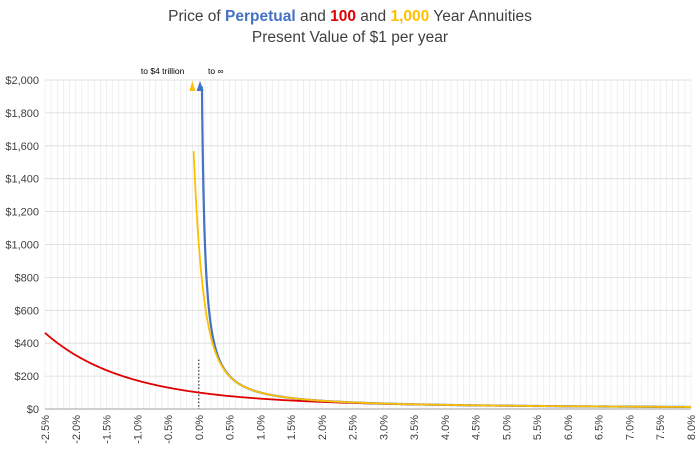  I want to click on x-tick-label: -2.5%, so click(46, 429).